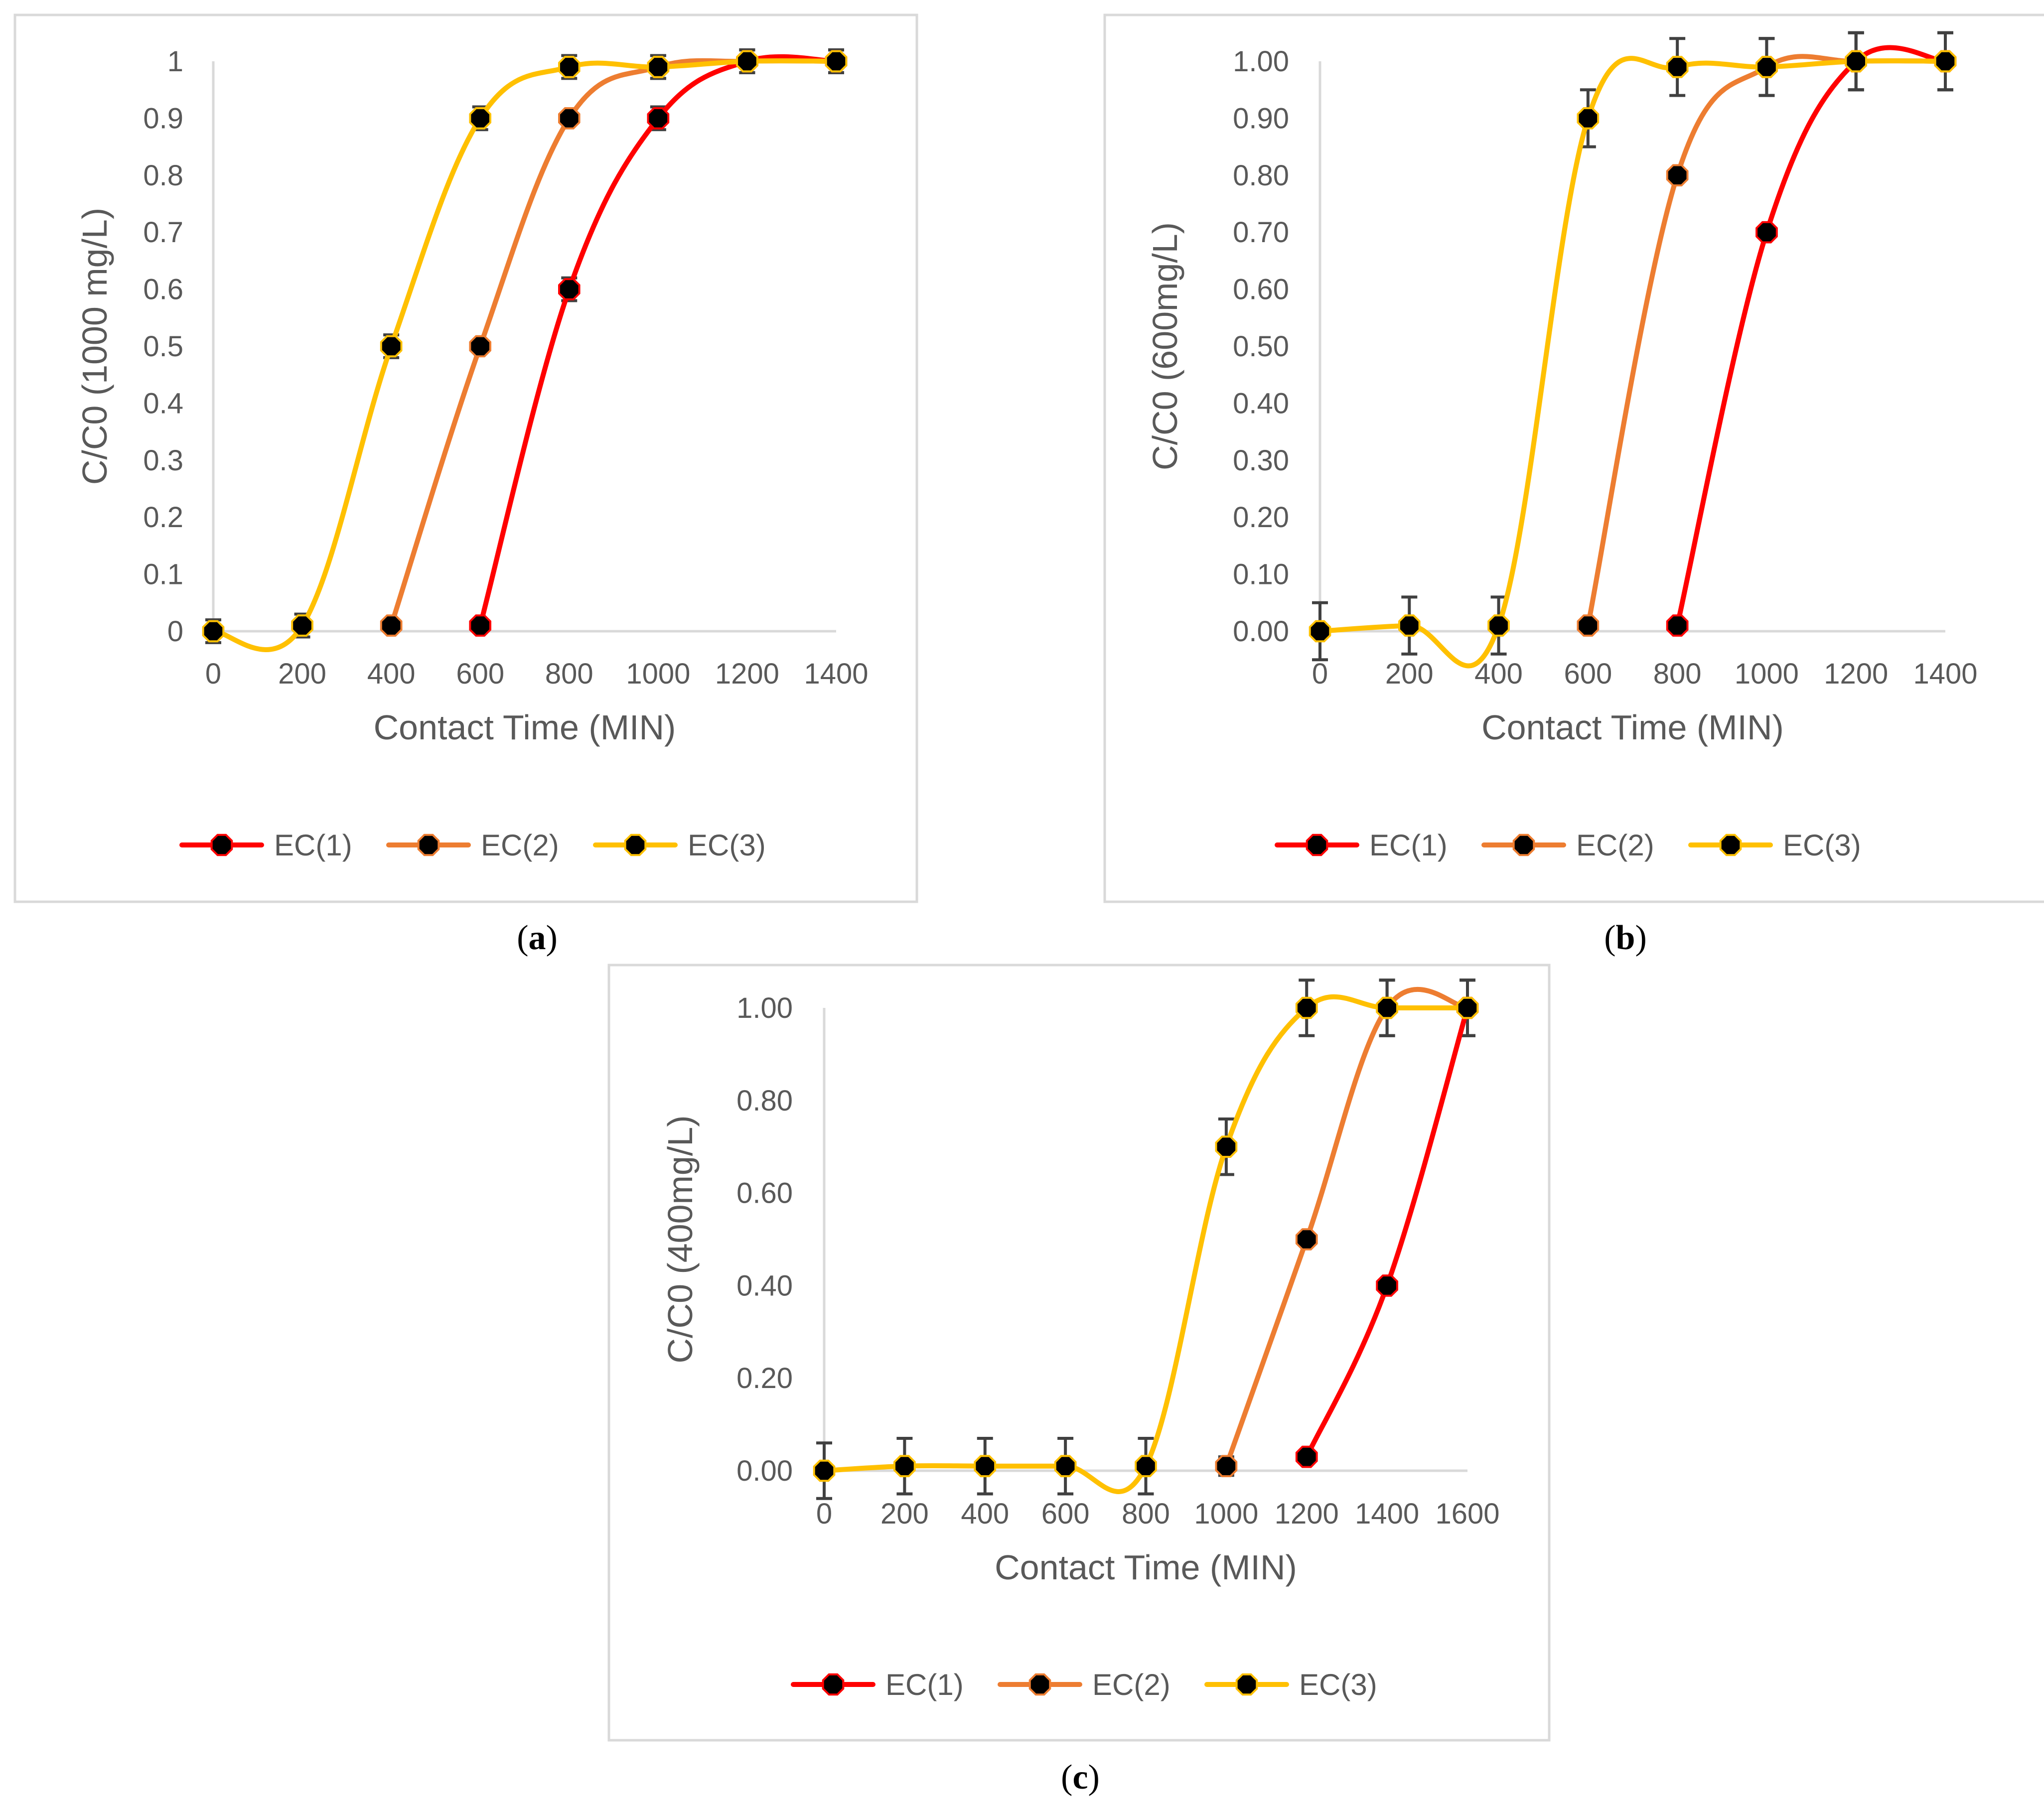  Describe the element at coordinates (175, 61) in the screenshot. I see `y-tick-label: 1` at that location.